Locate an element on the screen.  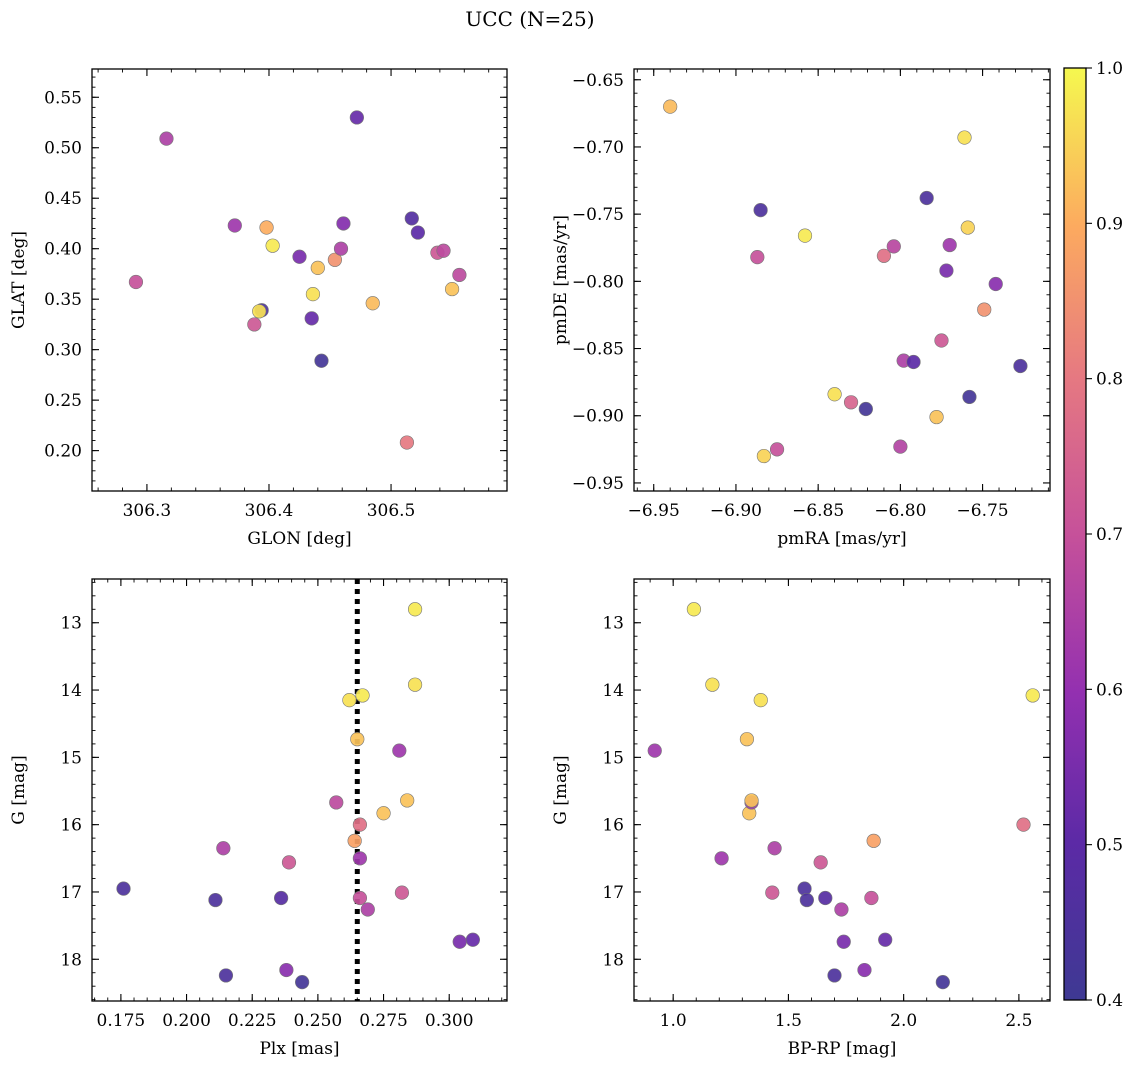
x-tick-label: 0.200 is located at coordinates (186, 1021).